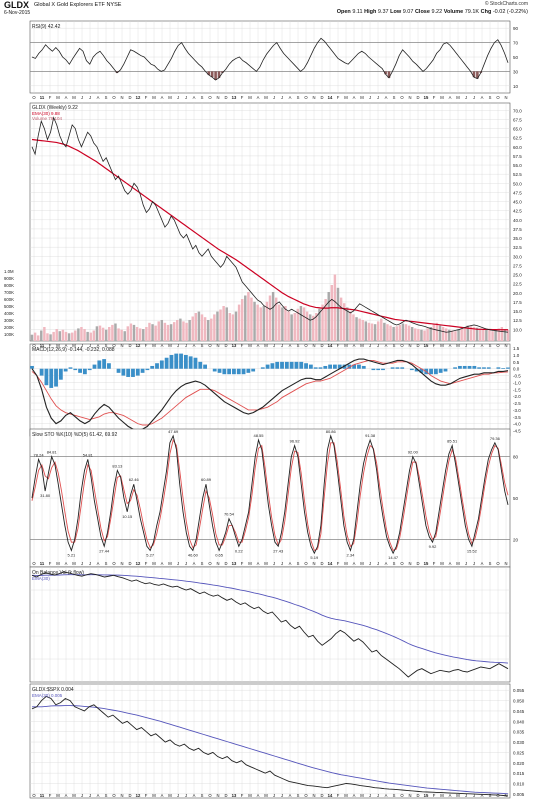 This screenshot has height=800, width=534. I want to click on ratio-ytick: 0.055, so click(519, 690).